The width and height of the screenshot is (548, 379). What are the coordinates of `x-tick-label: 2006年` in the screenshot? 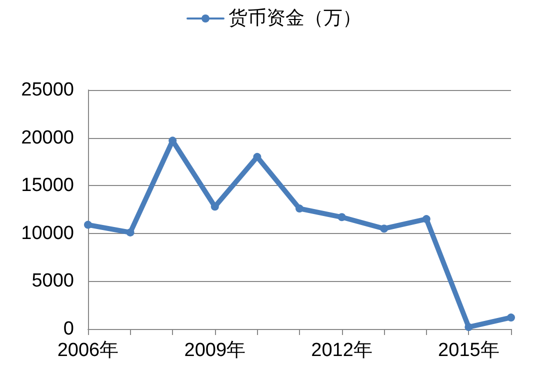 It's located at (88, 350).